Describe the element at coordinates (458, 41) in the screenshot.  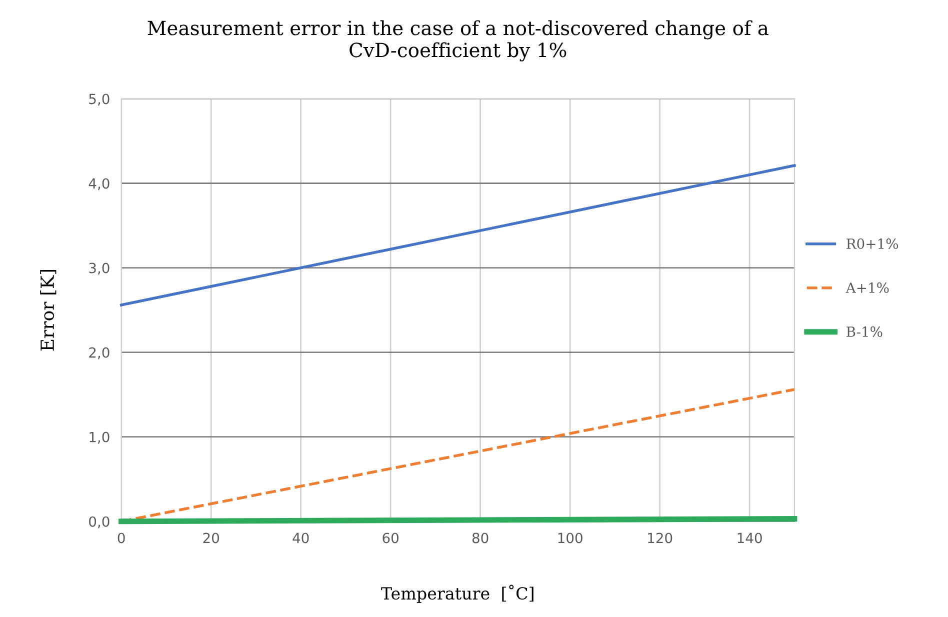
I see `chart-title: Measurement error in the case of a not-discovered change of a CvD-coefficient by 1%` at that location.